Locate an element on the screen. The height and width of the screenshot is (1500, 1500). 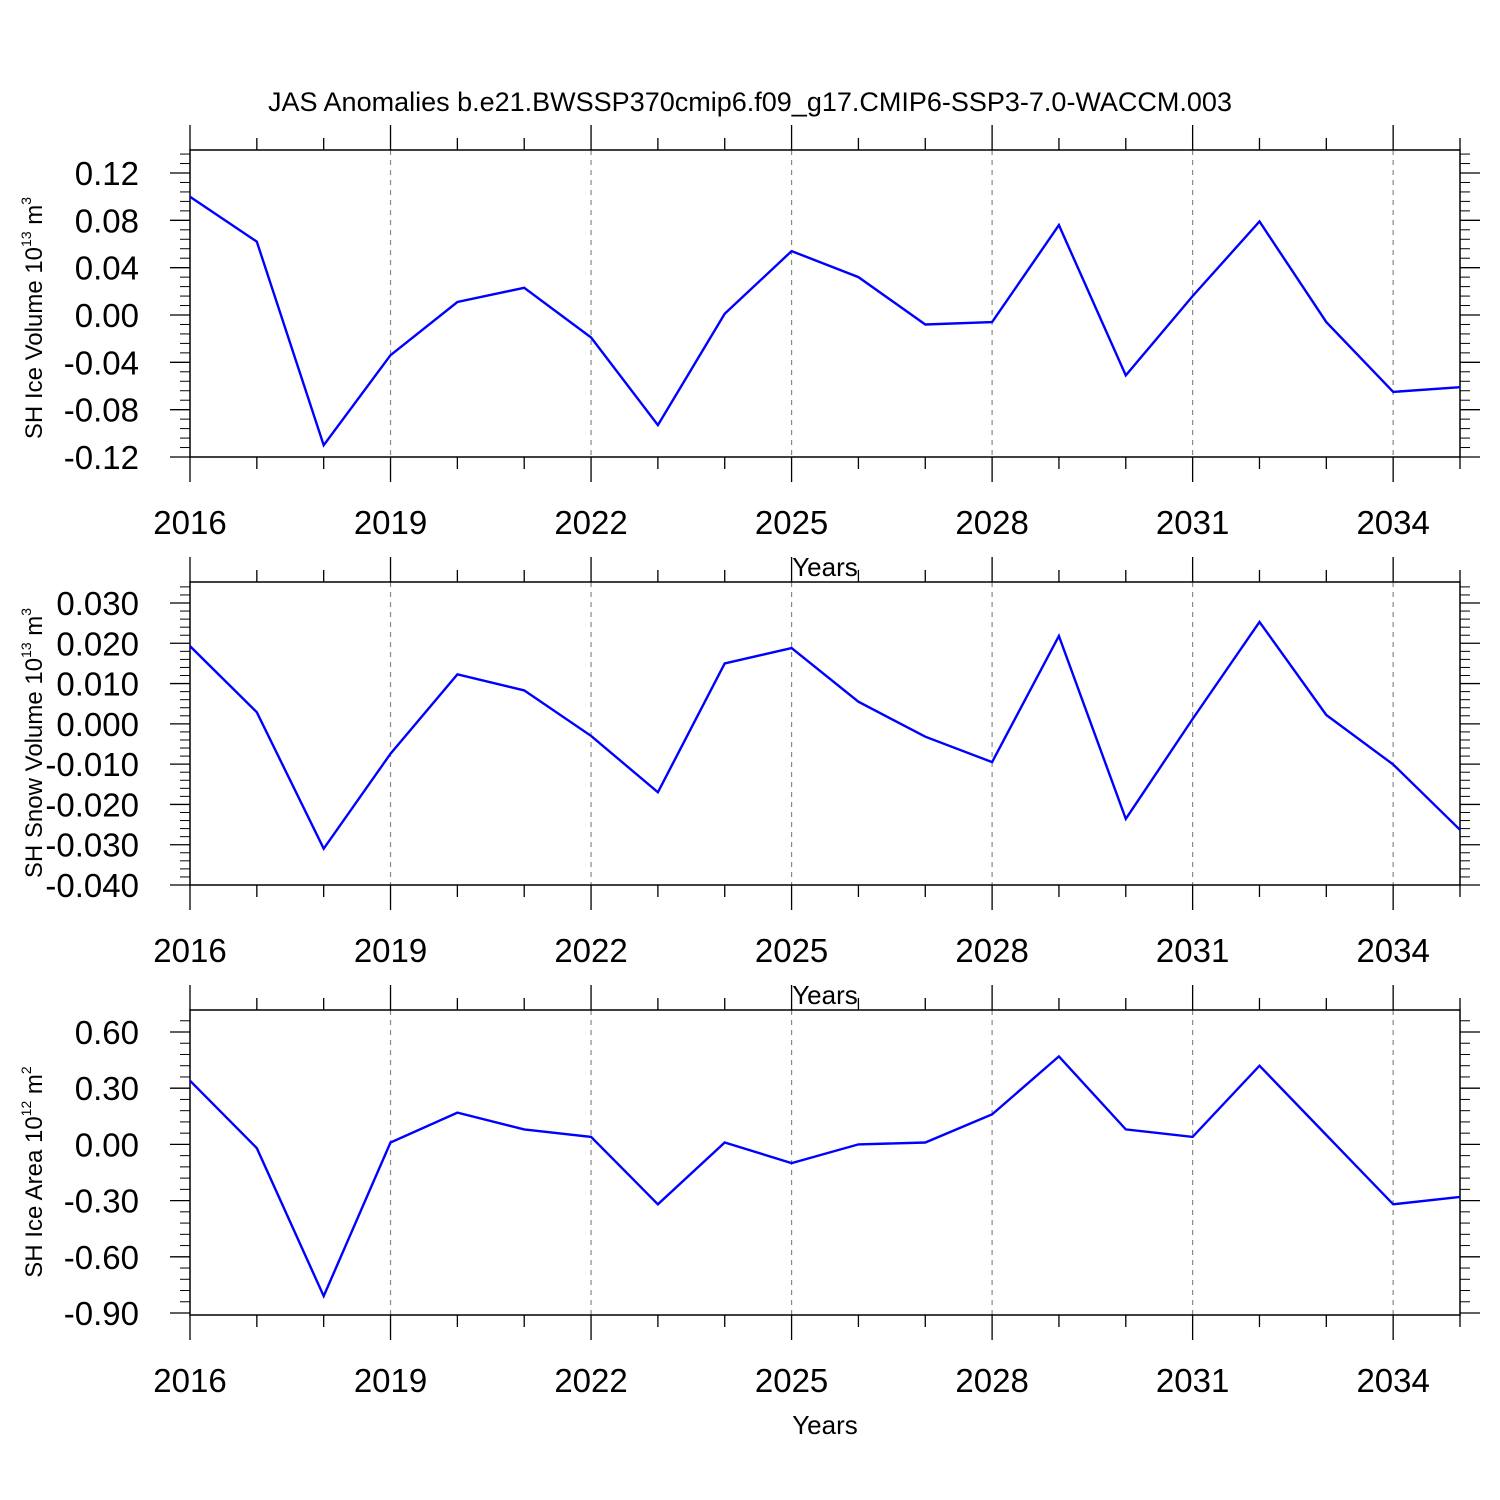
y-tick-label: 0.12 is located at coordinates (107, 173).